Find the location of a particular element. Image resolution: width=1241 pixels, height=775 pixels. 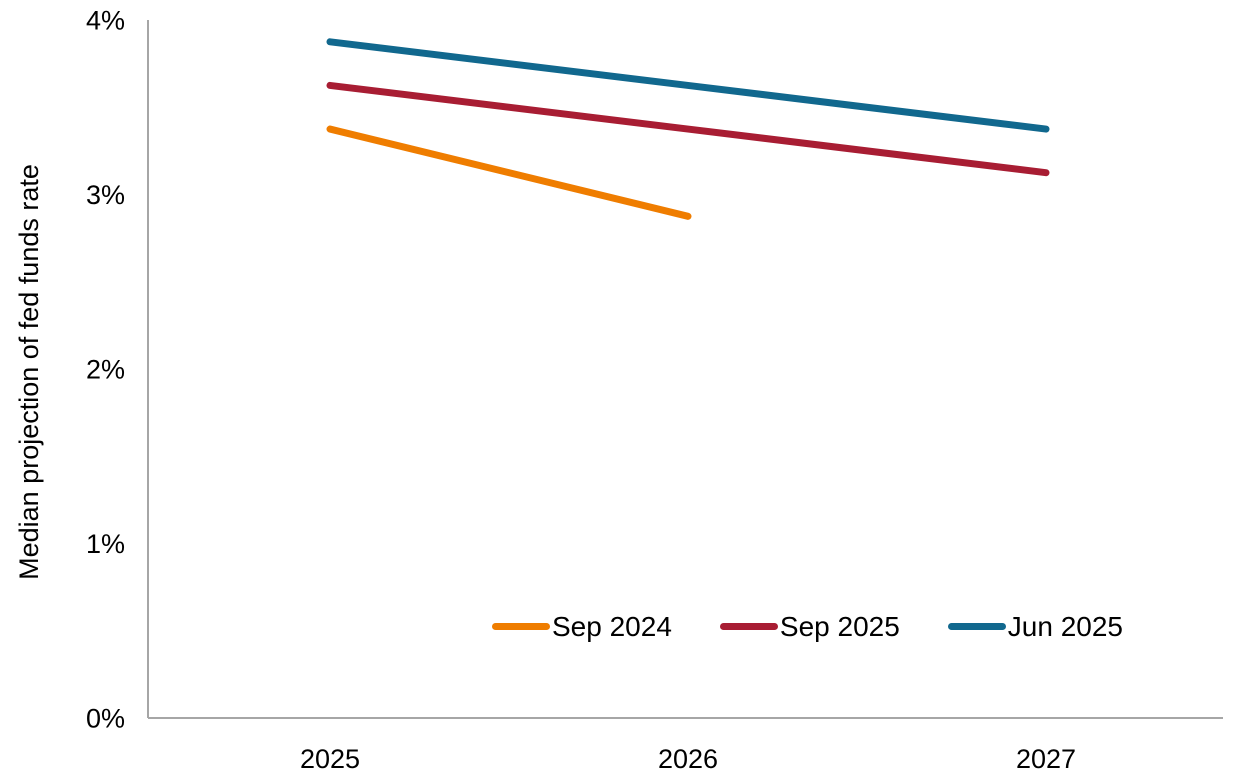

y-axis-tick-labels: 0% 1% 2% 3% 4% is located at coordinates (105, 370).